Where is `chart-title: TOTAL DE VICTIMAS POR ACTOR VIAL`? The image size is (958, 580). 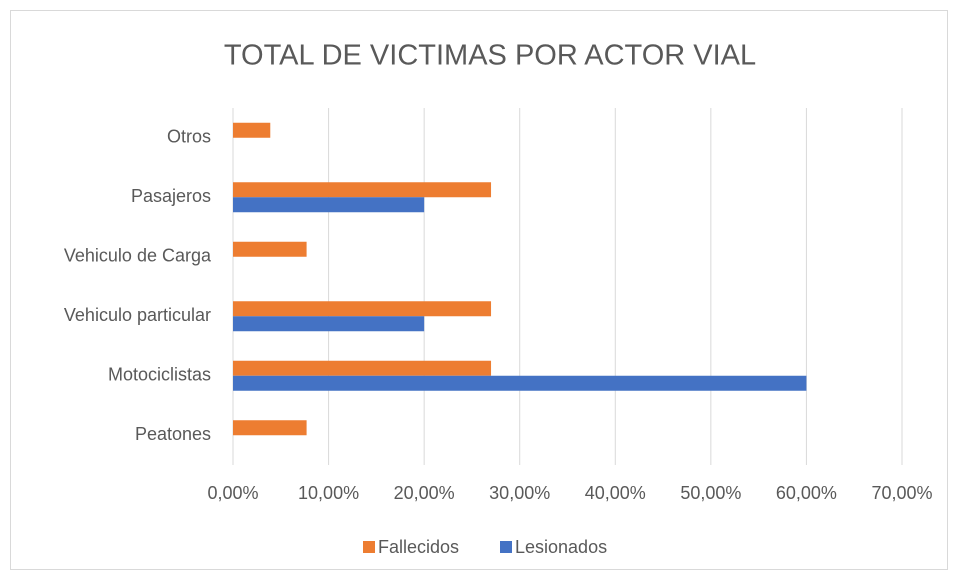
chart-title: TOTAL DE VICTIMAS POR ACTOR VIAL is located at coordinates (490, 56).